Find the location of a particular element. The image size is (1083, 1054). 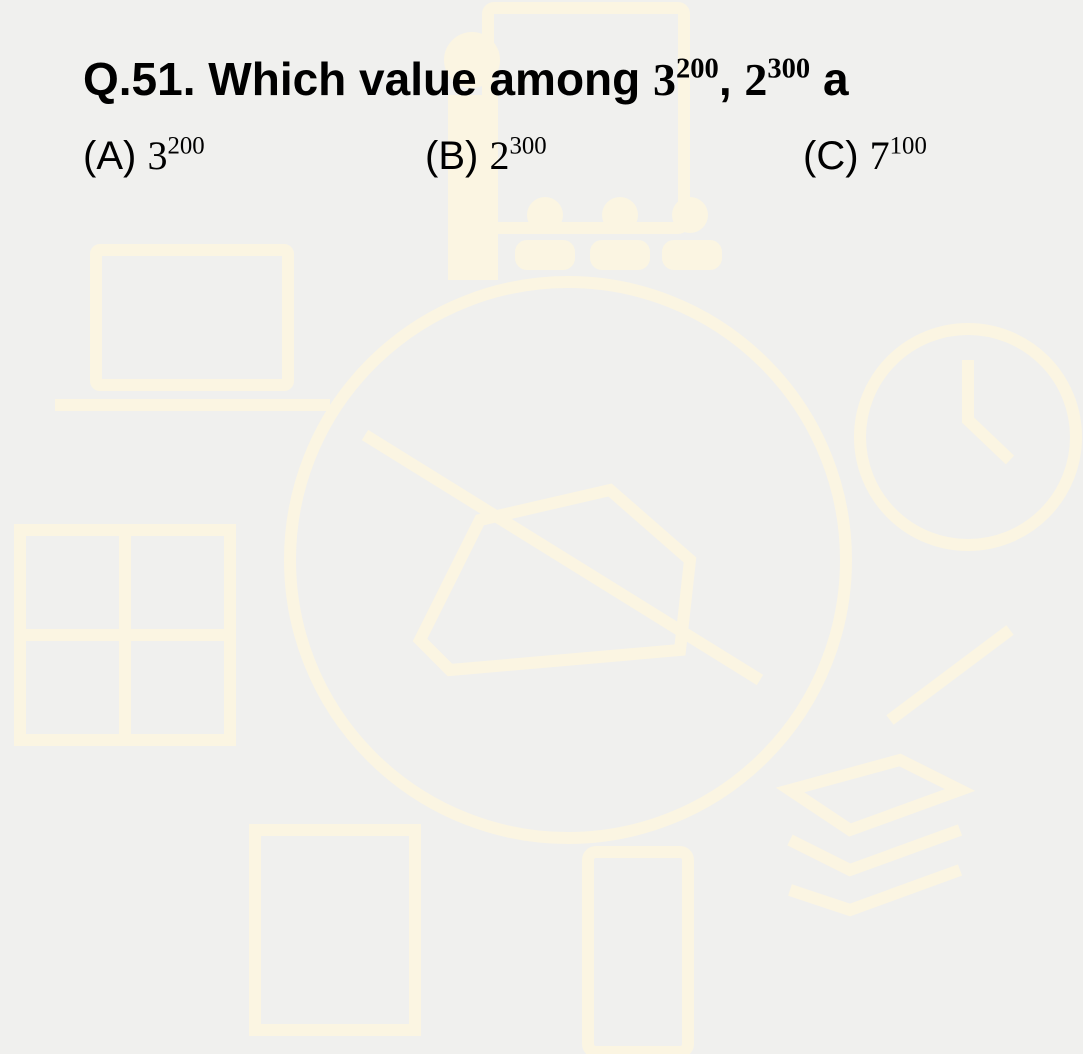

question: Q.51. Which value among 3200, 2300 a is located at coordinates (466, 79).